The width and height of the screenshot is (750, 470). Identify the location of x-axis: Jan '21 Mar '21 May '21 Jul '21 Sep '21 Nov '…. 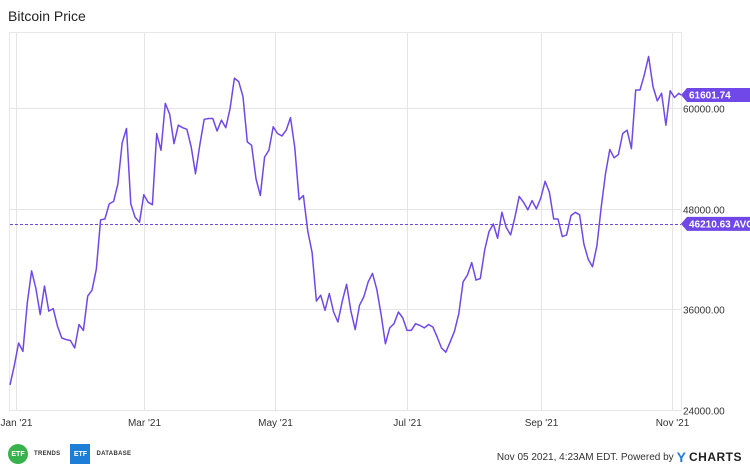
(345, 423).